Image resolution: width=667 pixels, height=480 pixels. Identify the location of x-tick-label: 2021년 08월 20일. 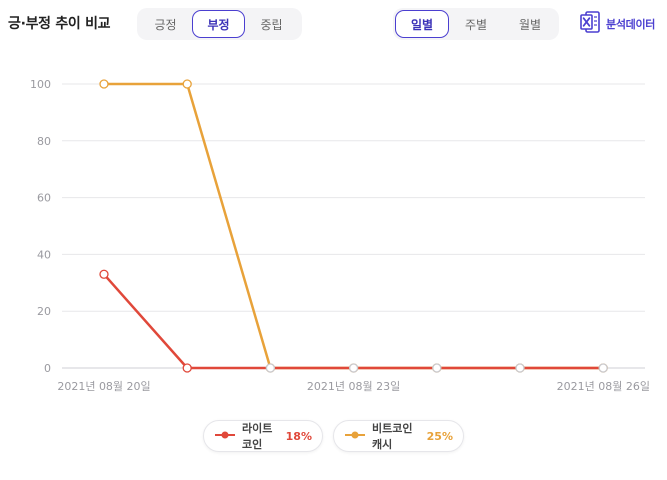
(103, 386).